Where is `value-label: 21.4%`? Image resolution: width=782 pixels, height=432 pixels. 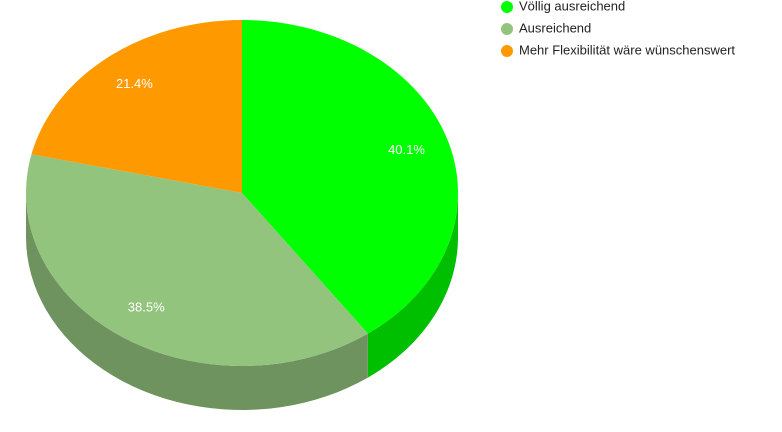
value-label: 21.4% is located at coordinates (134, 83).